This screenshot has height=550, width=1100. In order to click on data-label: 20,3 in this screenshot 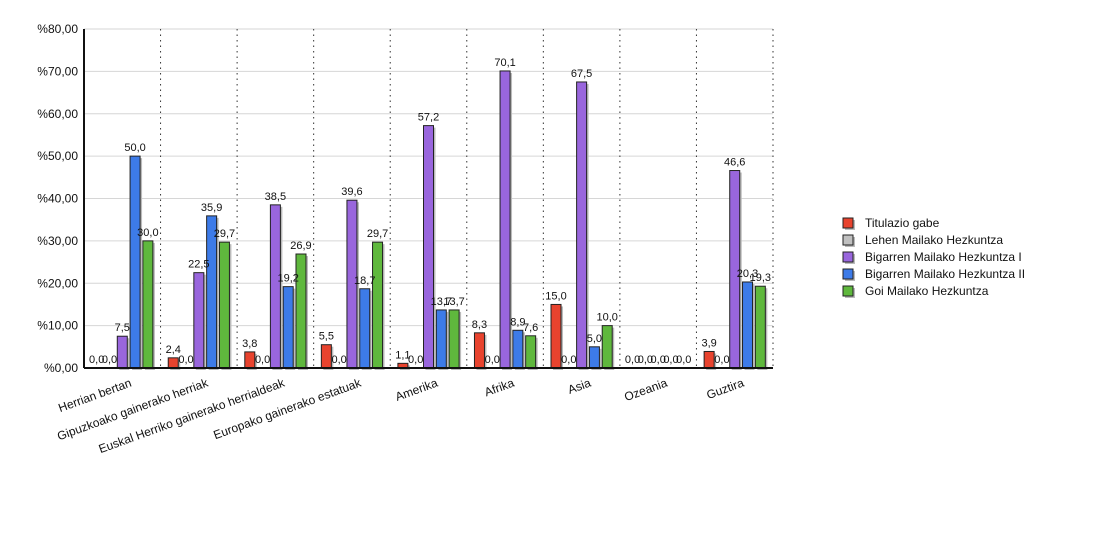, I will do `click(747, 274)`.